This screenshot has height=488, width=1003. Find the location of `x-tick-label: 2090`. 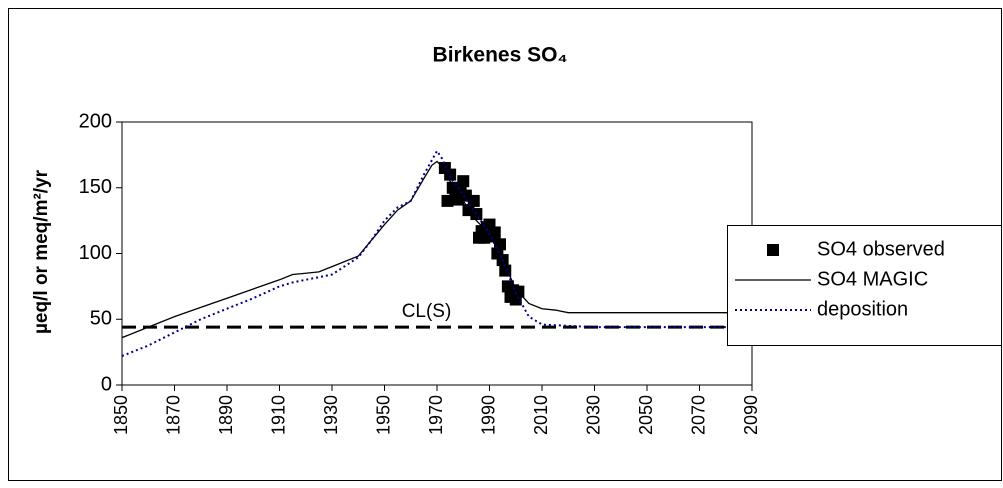

x-tick-label: 2090 is located at coordinates (751, 415).